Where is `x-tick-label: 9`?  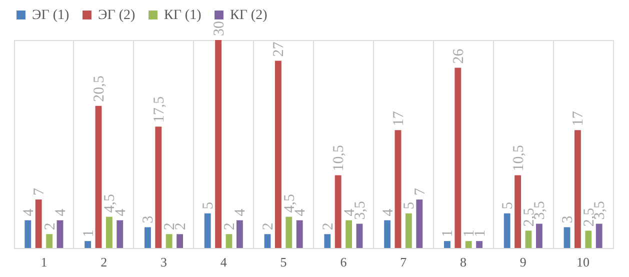
x-tick-label: 9 is located at coordinates (523, 262).